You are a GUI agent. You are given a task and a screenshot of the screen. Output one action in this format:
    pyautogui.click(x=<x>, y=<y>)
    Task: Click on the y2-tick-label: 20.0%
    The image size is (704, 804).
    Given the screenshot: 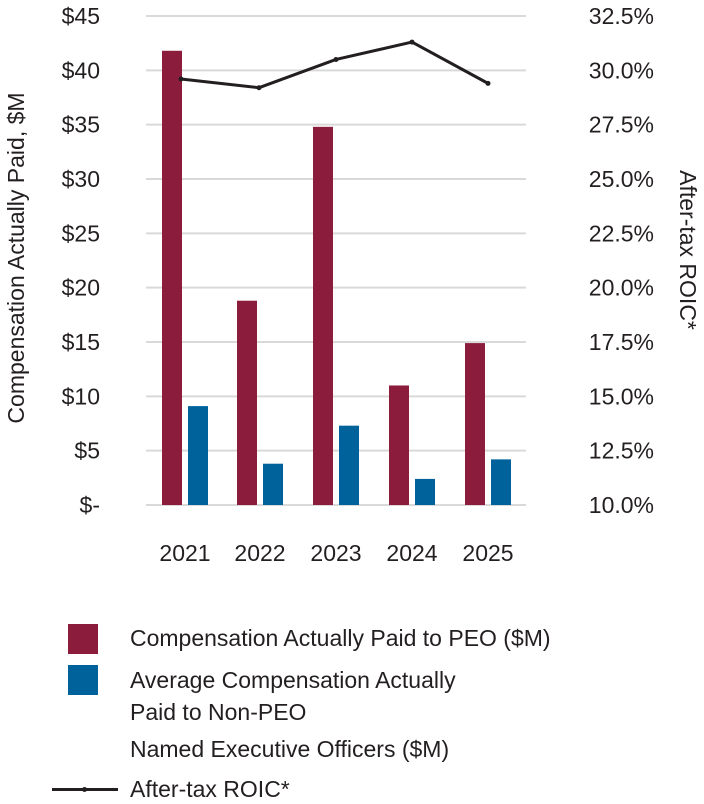 What is the action you would take?
    pyautogui.click(x=621, y=288)
    